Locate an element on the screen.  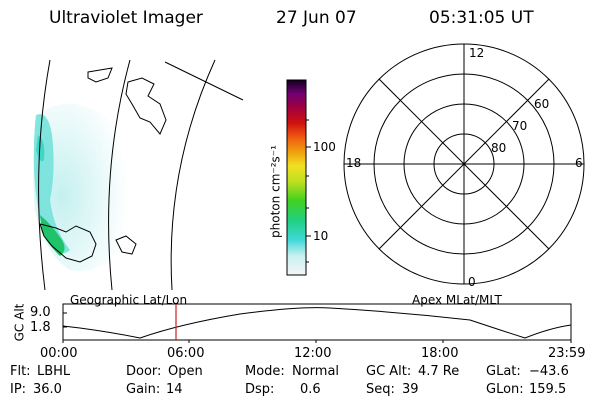
colorbar-tick-10: 10 is located at coordinates (321, 236).